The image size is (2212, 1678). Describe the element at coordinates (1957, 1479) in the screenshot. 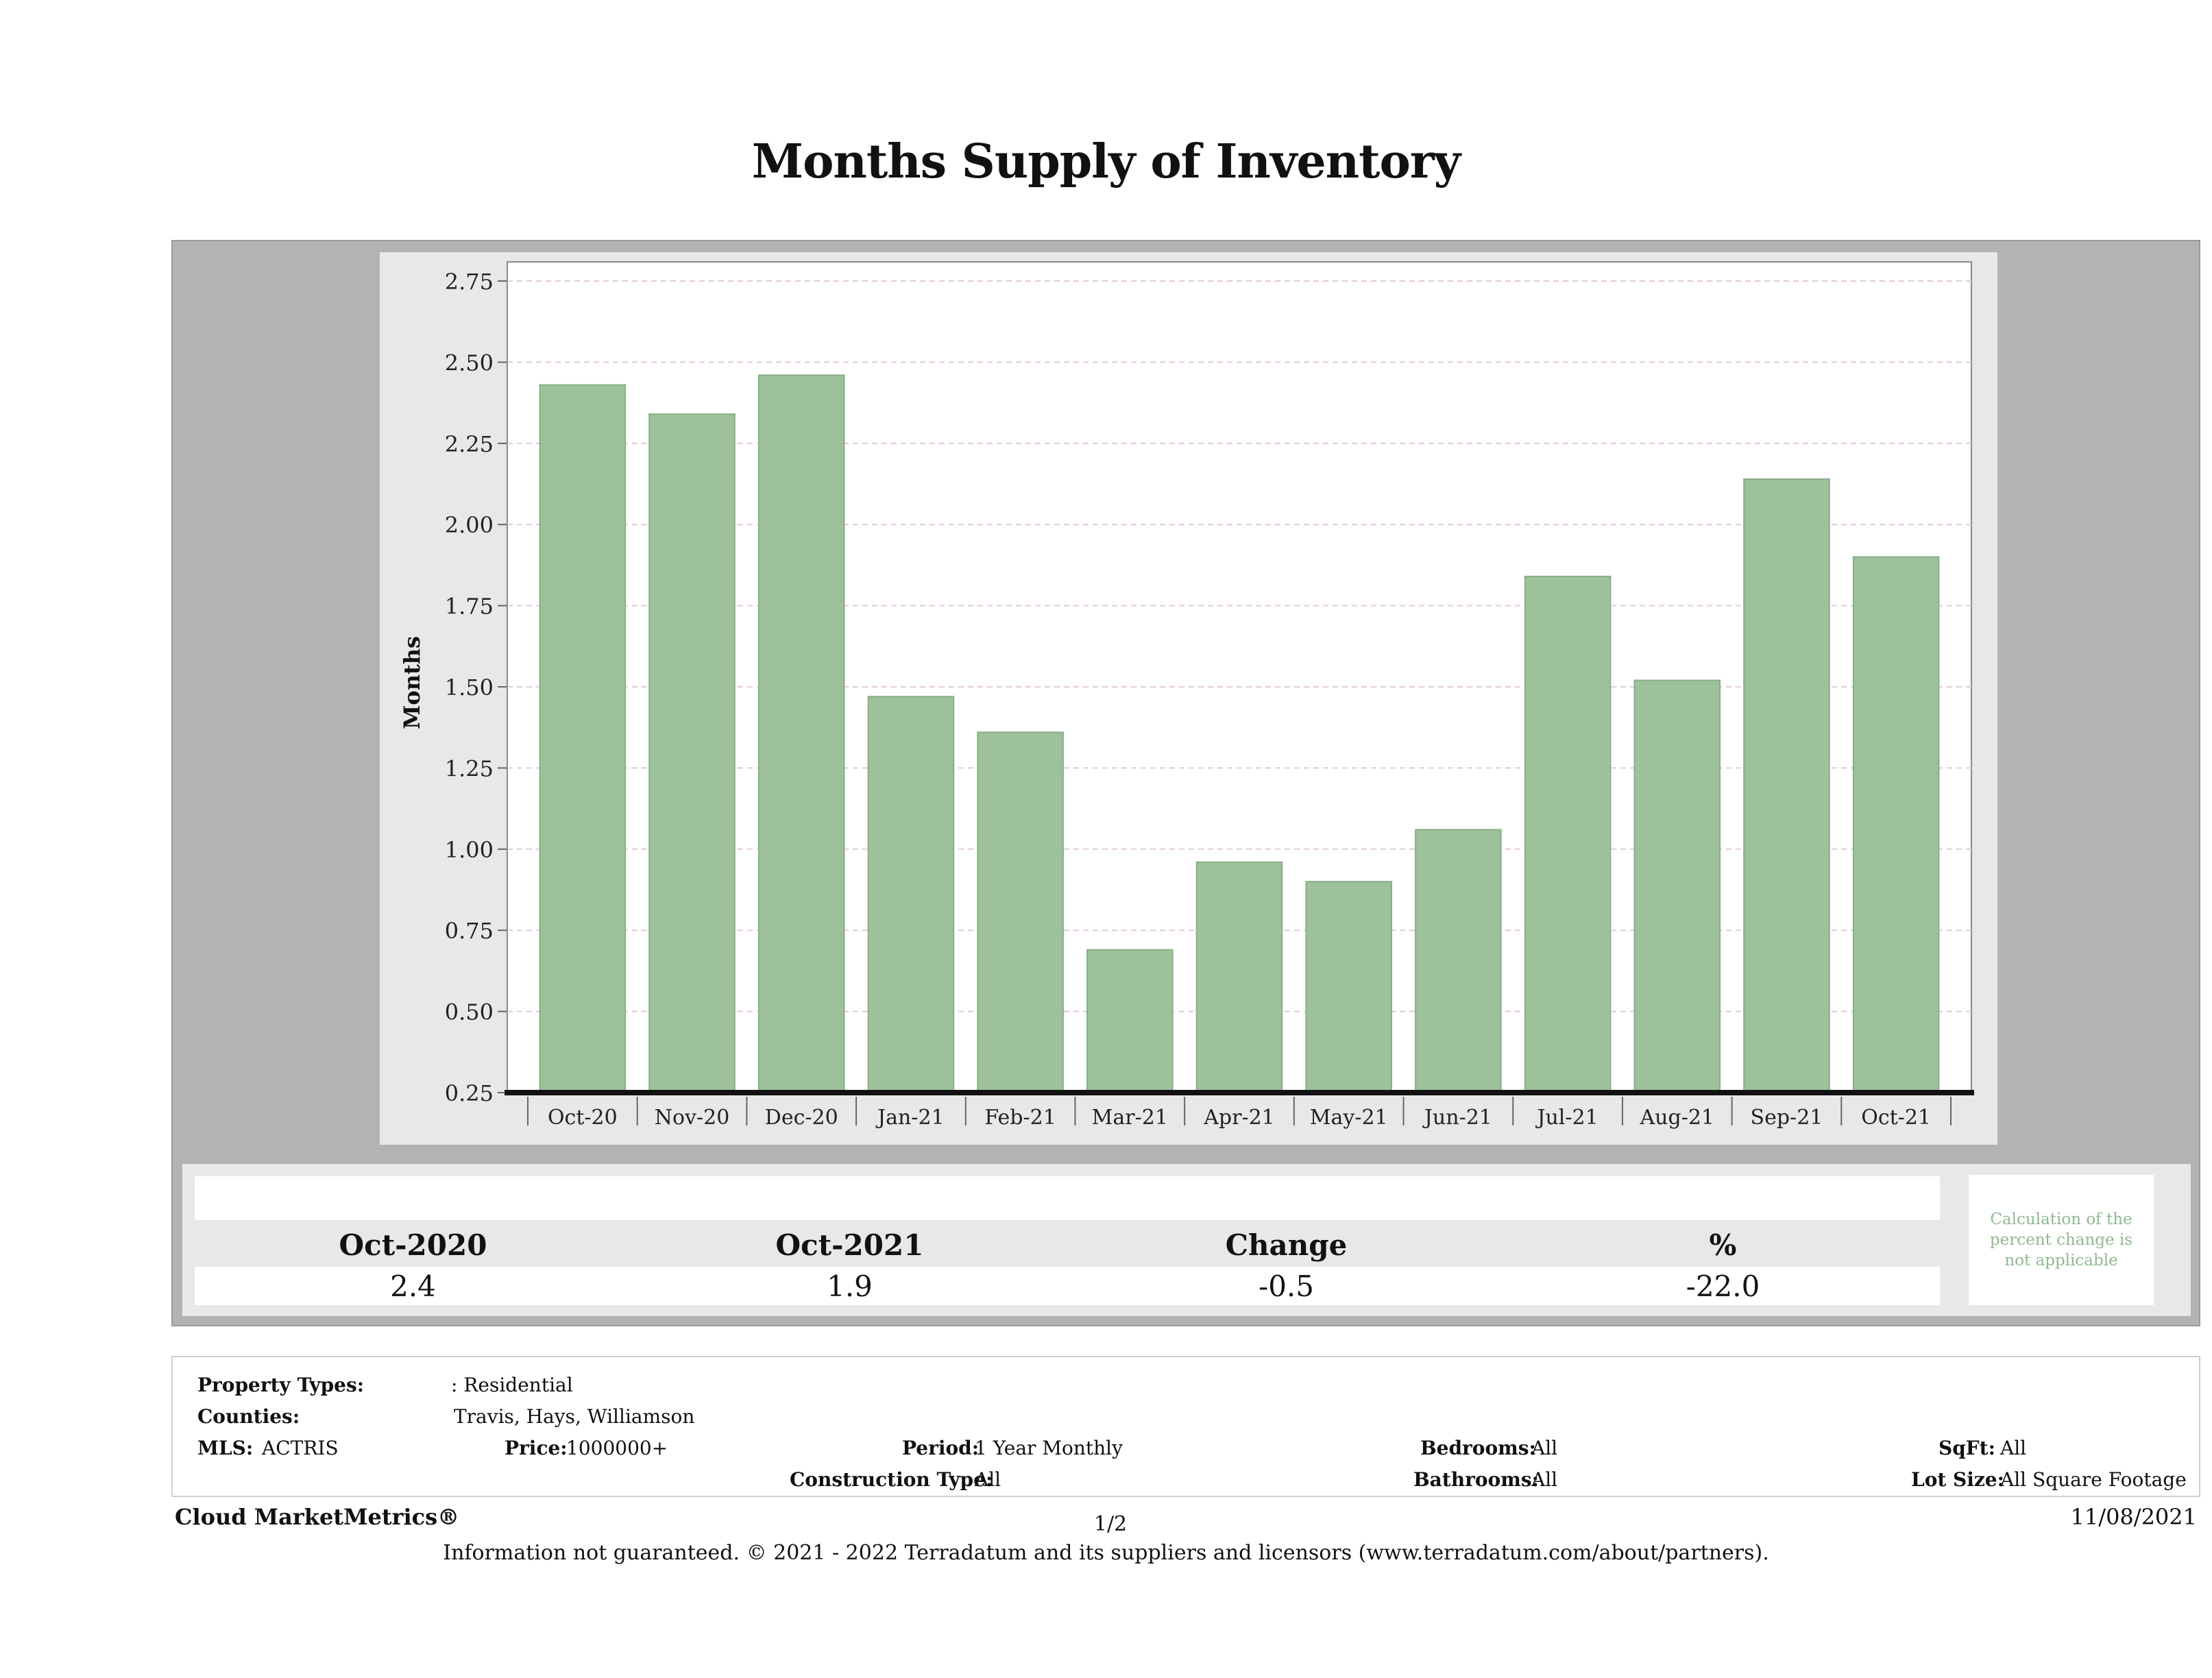

I see `lotsize-label: Lot Size:` at that location.